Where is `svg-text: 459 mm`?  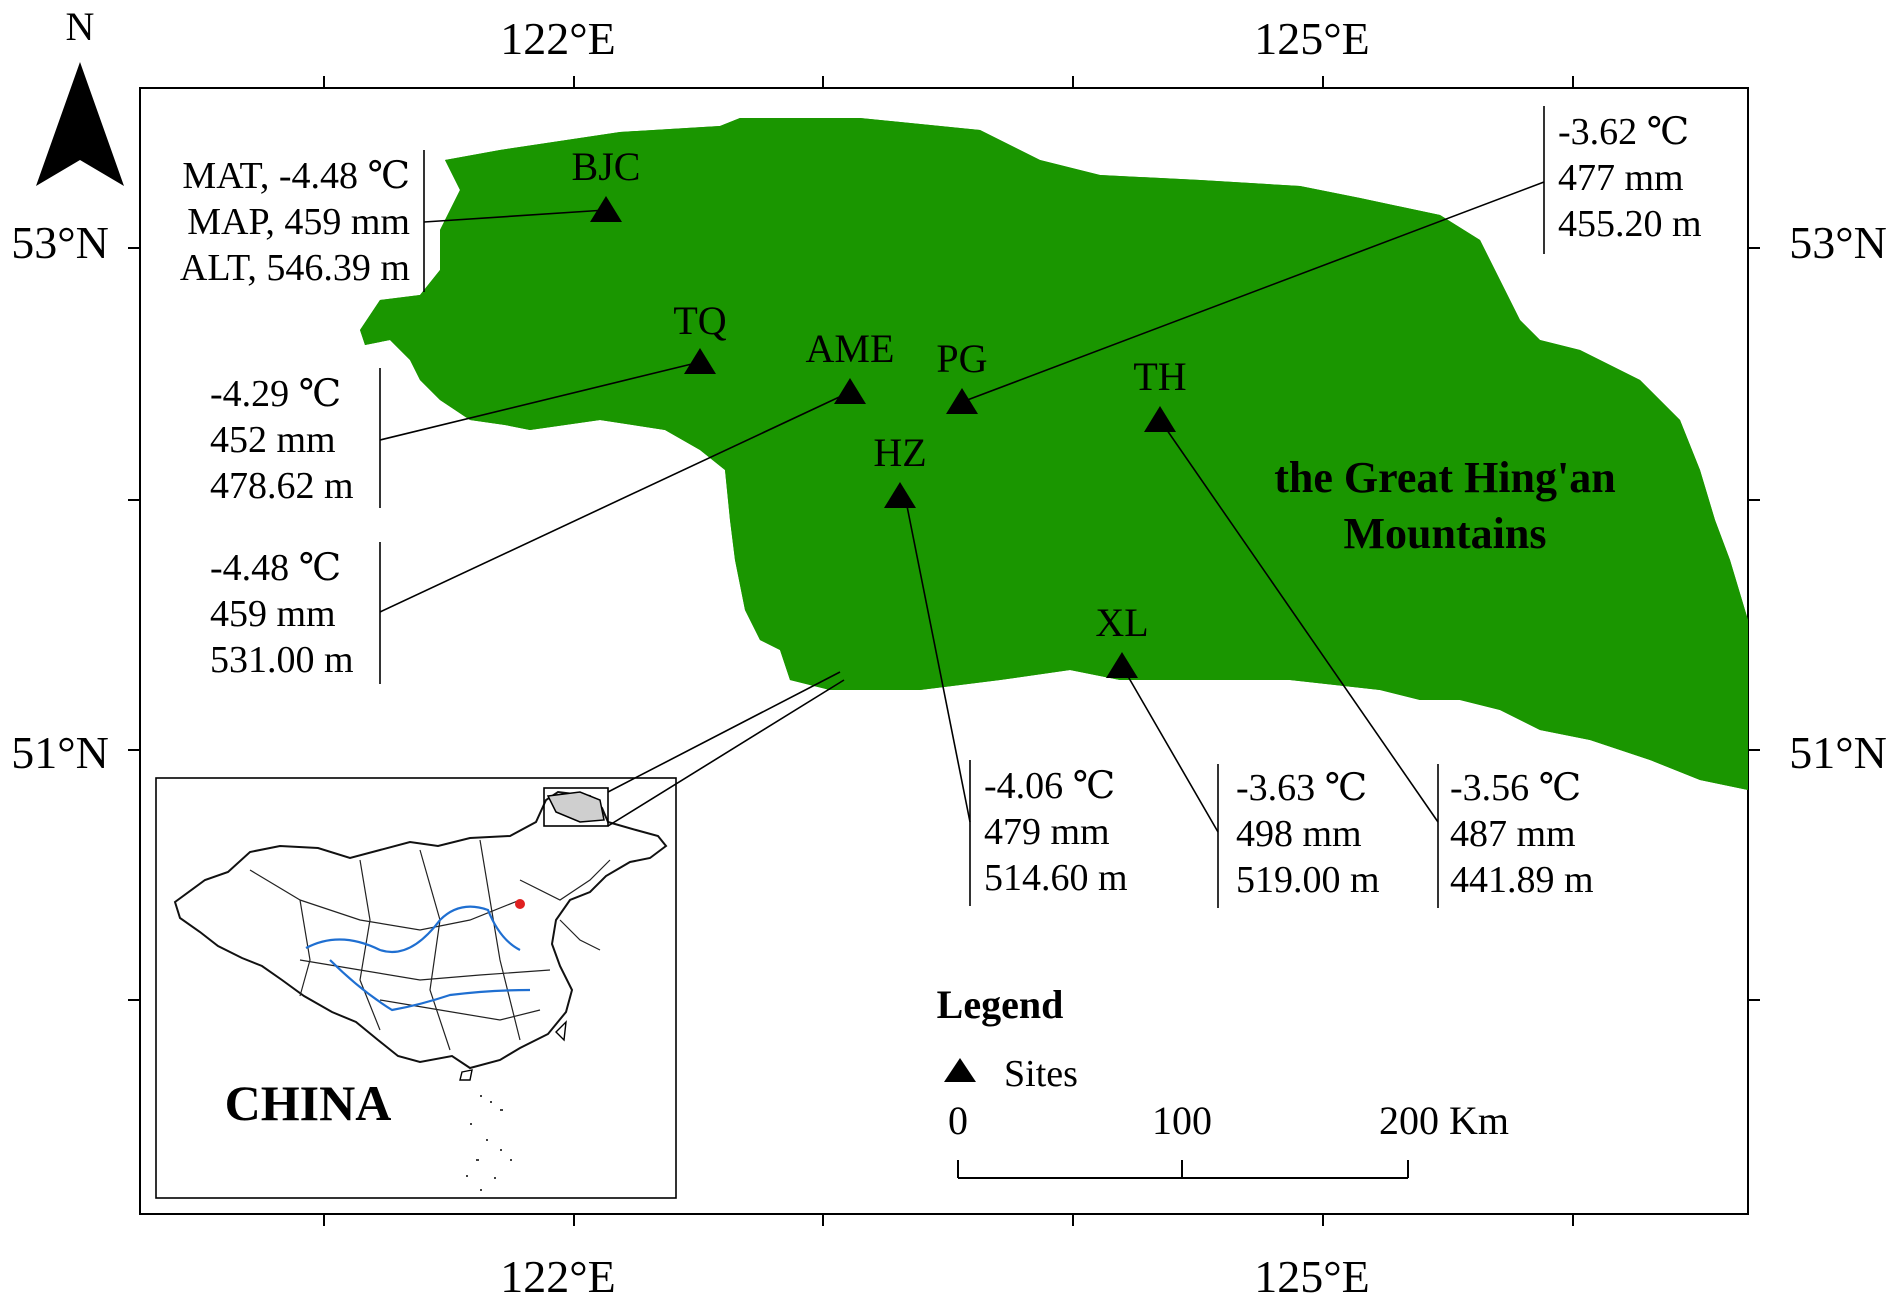 svg-text: 459 mm is located at coordinates (273, 614).